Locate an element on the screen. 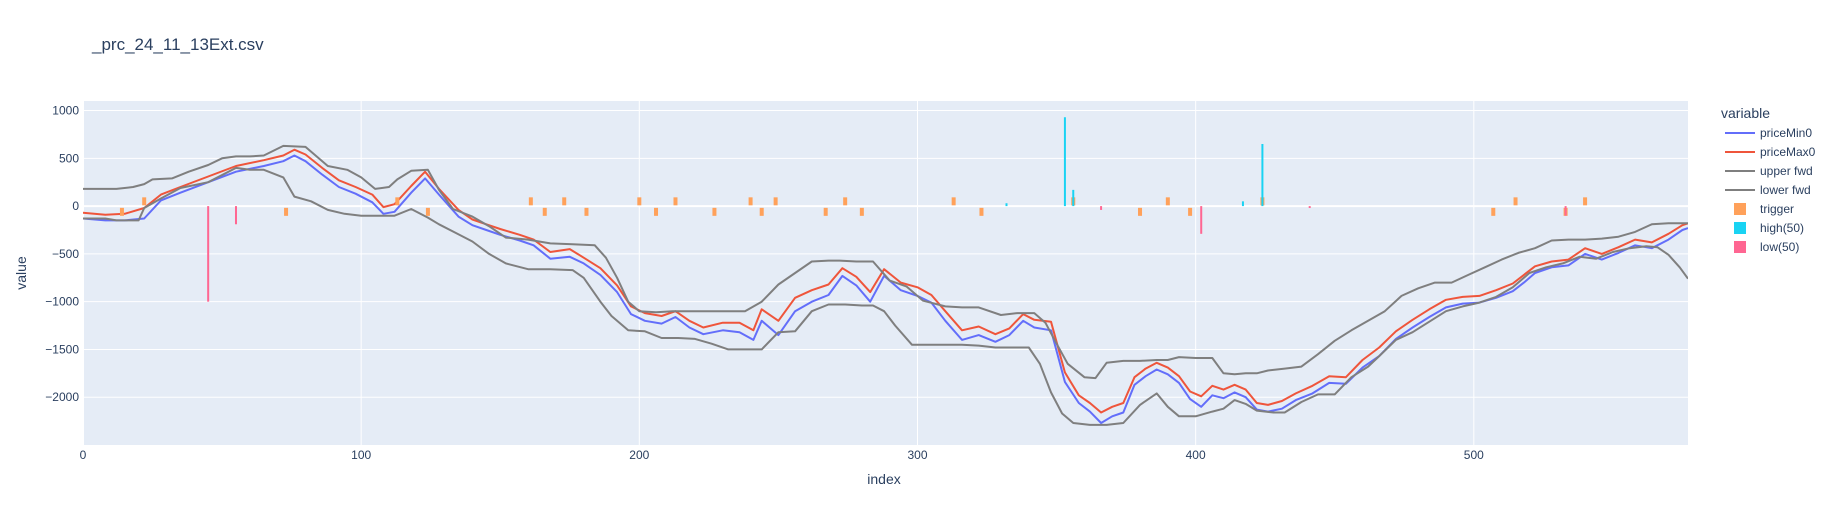 The height and width of the screenshot is (525, 1832). legend-swatch-trigger is located at coordinates (1740, 209).